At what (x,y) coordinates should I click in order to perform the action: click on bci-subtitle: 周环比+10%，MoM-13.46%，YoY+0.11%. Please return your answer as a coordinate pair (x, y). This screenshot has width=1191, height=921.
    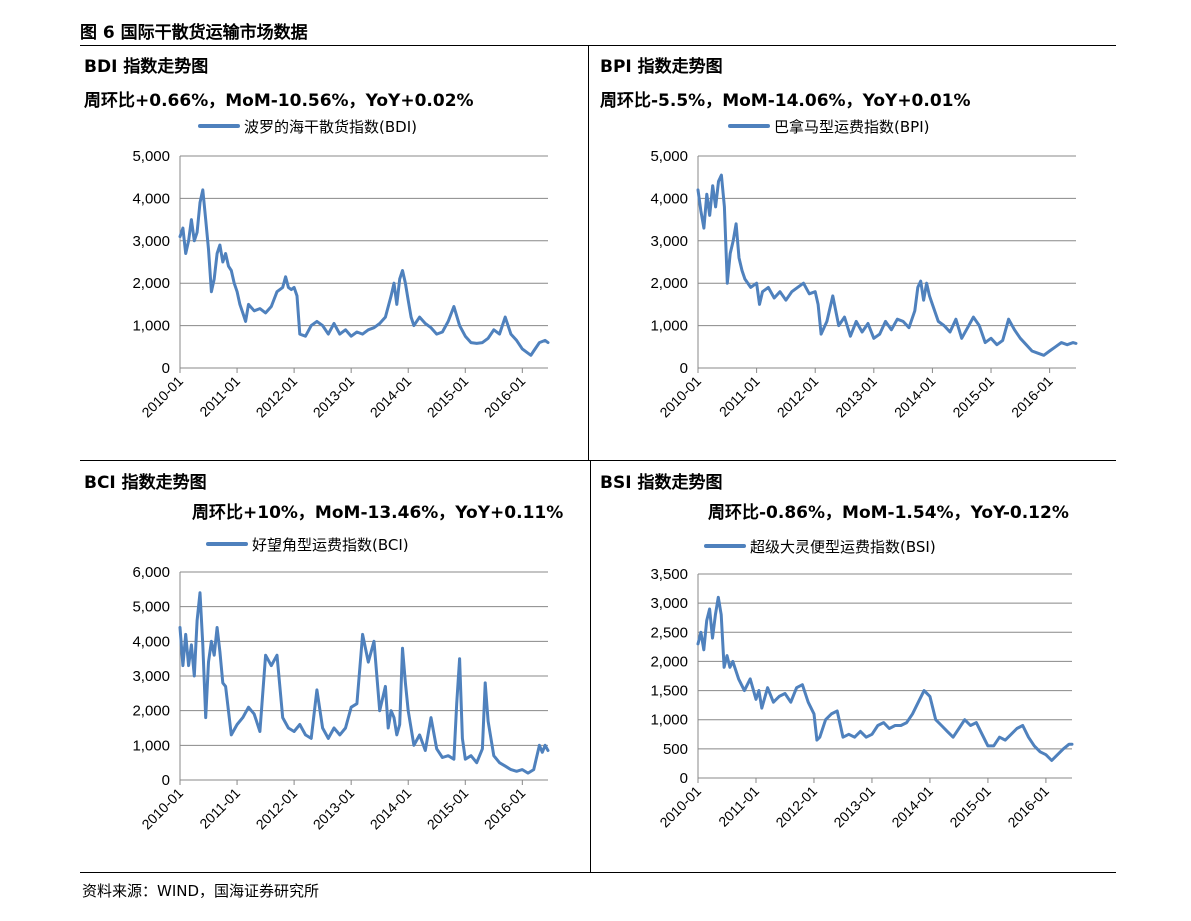
    Looking at the image, I should click on (378, 513).